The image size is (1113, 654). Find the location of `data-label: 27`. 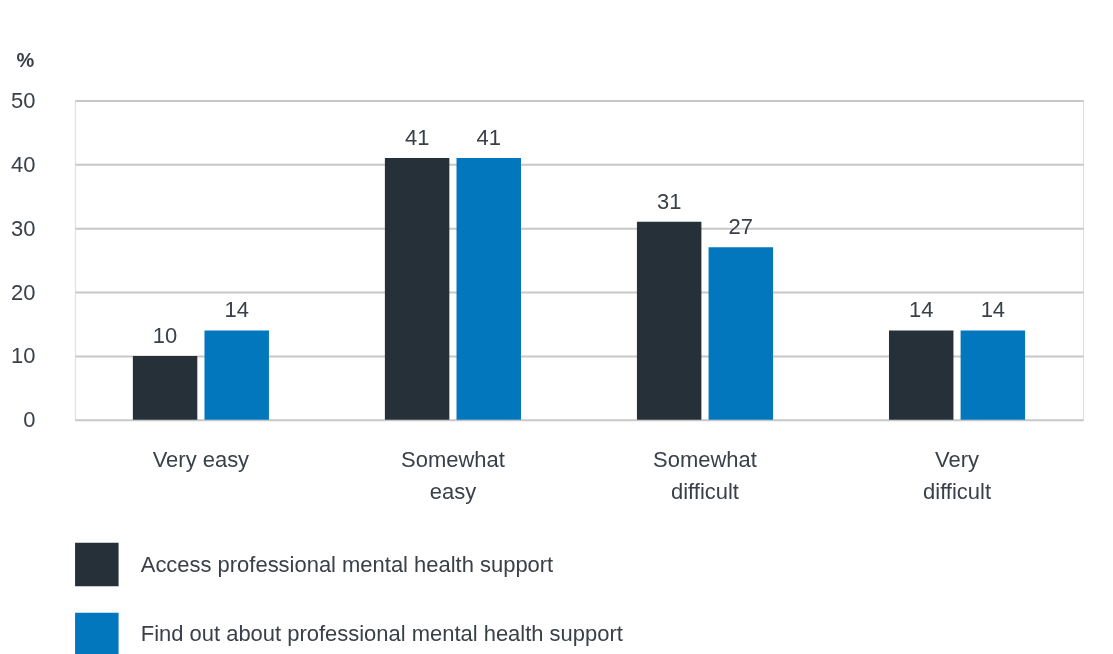

data-label: 27 is located at coordinates (741, 227).